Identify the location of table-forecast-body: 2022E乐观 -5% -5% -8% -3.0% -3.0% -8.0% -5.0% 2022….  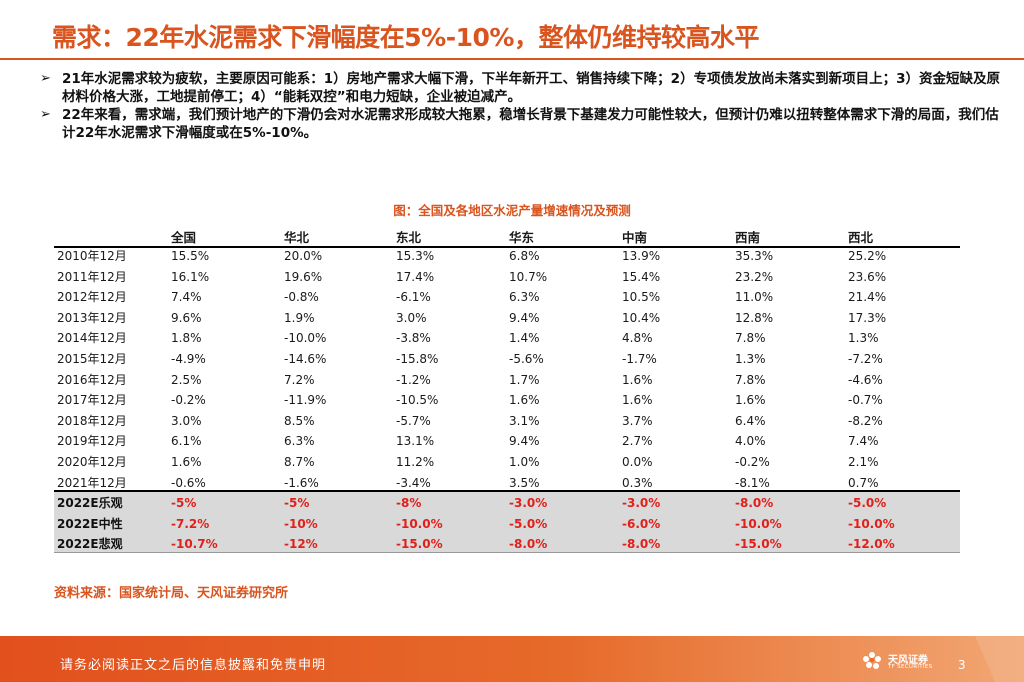
(507, 524).